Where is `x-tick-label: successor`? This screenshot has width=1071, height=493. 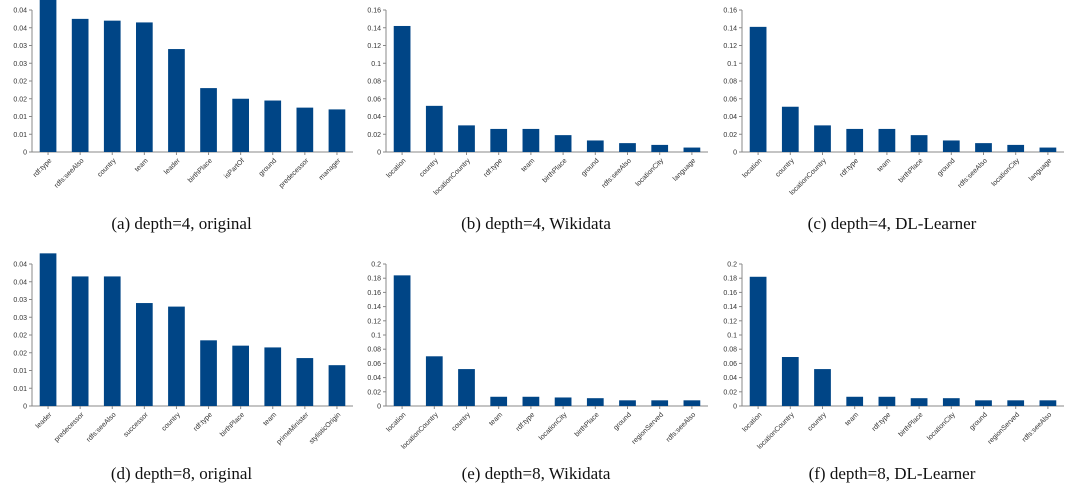
x-tick-label: successor is located at coordinates (137, 425).